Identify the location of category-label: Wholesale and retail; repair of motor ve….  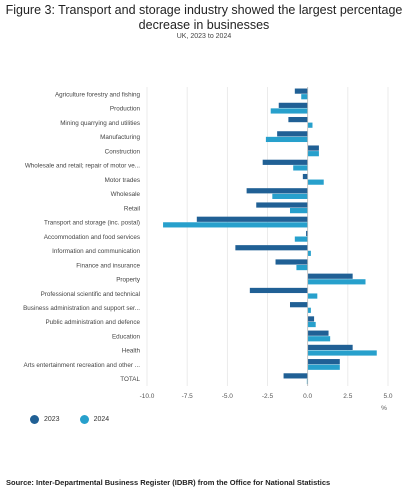
(82, 166).